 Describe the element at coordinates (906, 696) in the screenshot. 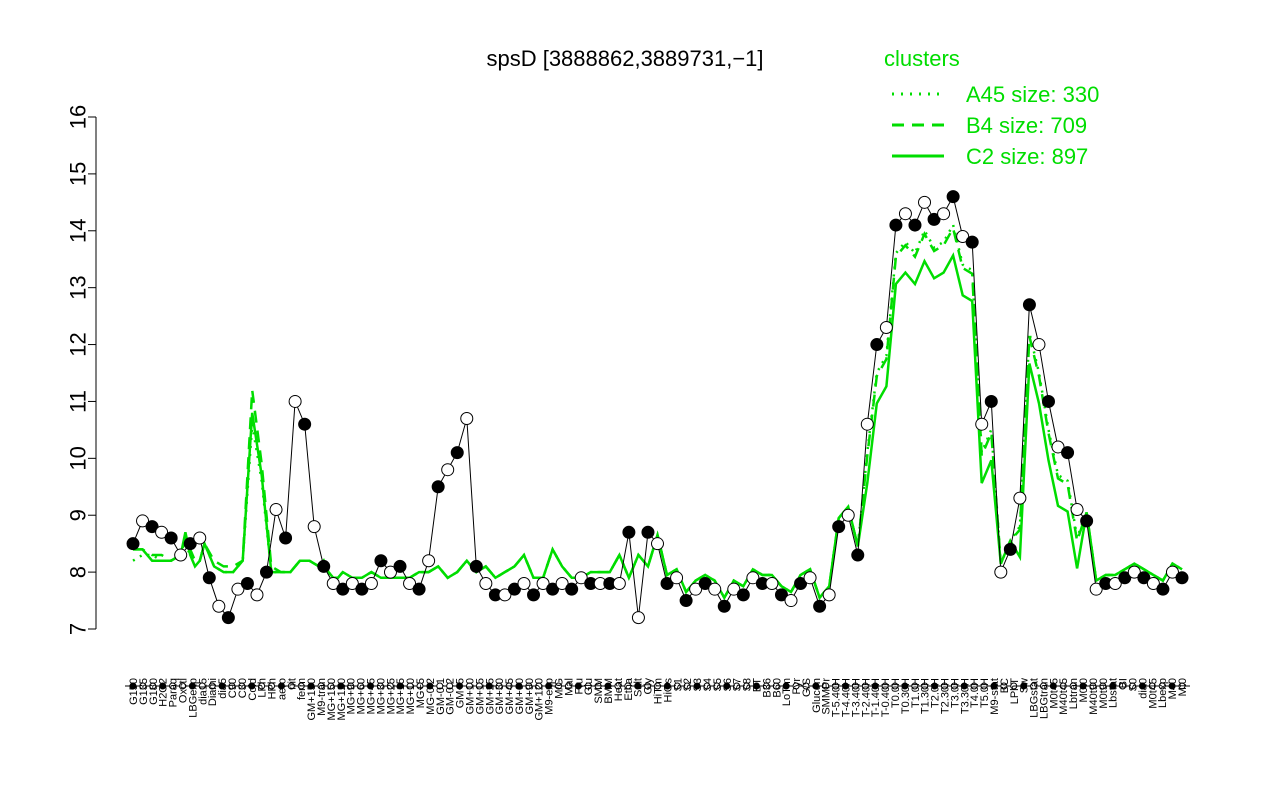

I see `x-tick-label: T0.30H` at that location.